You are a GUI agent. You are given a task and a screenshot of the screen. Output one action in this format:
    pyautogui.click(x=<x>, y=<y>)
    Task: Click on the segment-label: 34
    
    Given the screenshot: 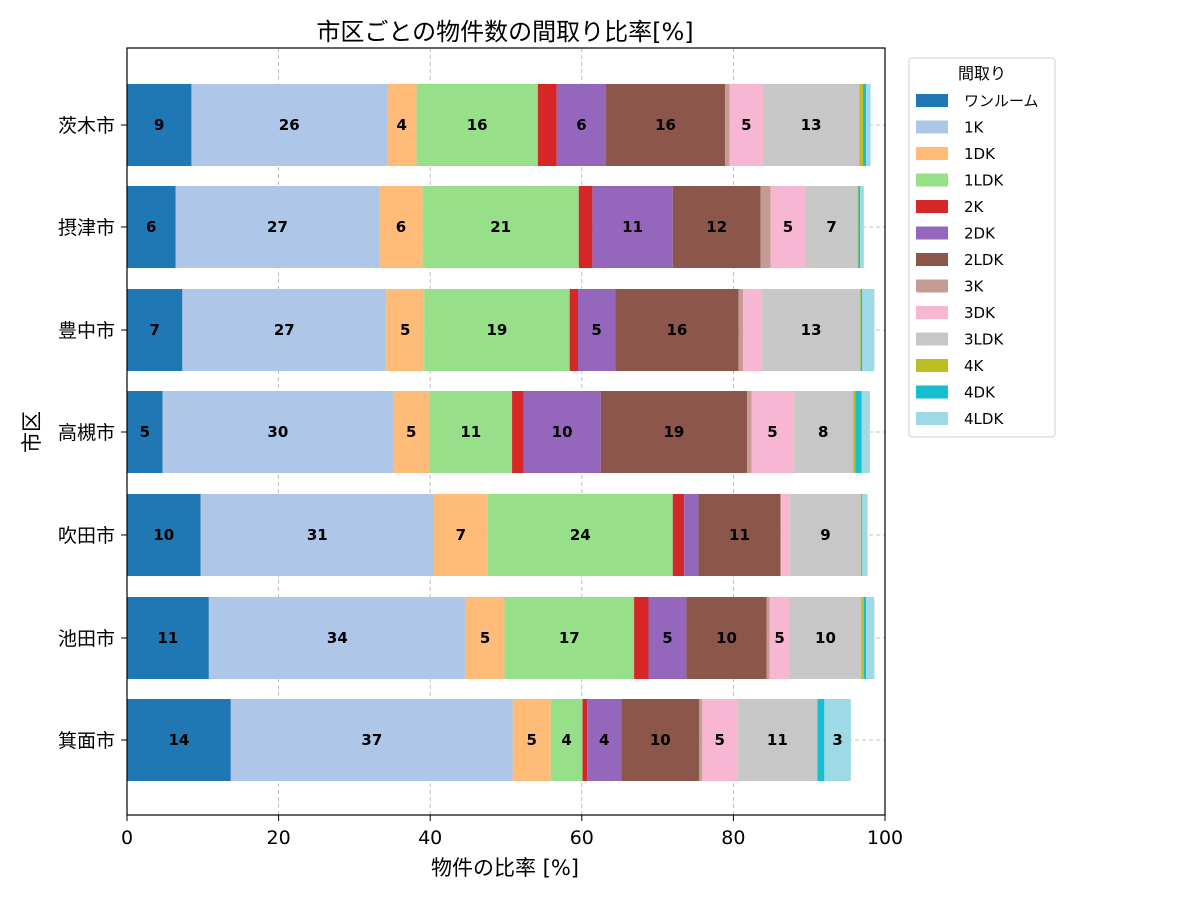 What is the action you would take?
    pyautogui.click(x=337, y=638)
    